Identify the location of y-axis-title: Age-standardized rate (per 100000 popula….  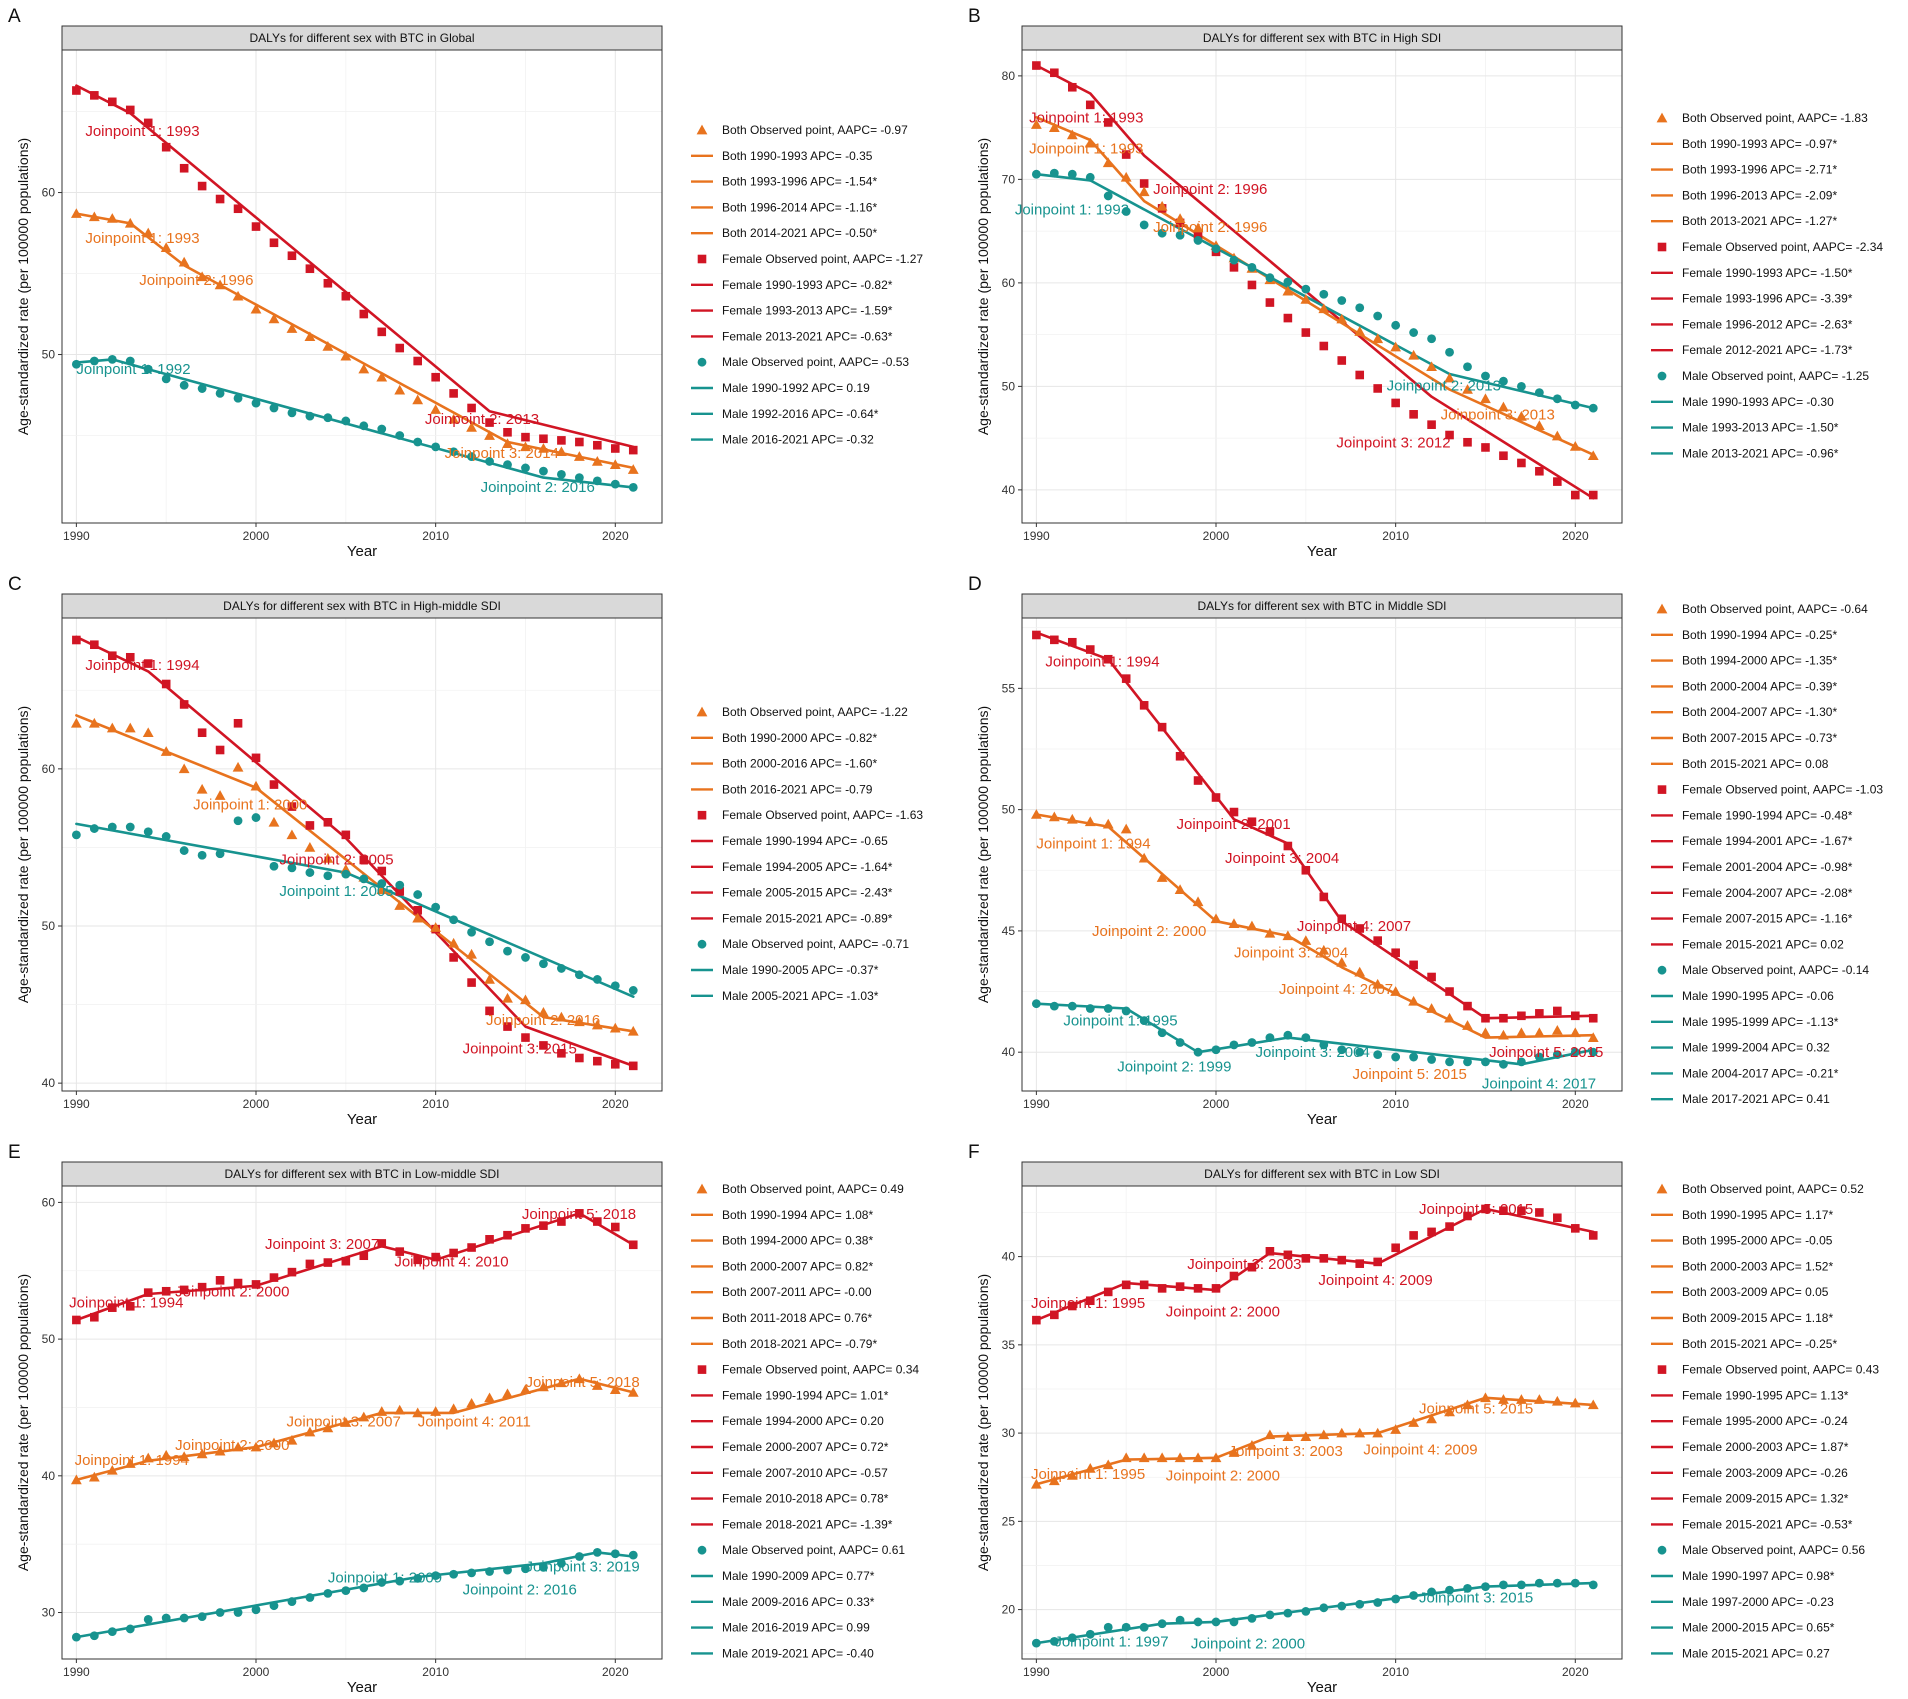
(23, 854).